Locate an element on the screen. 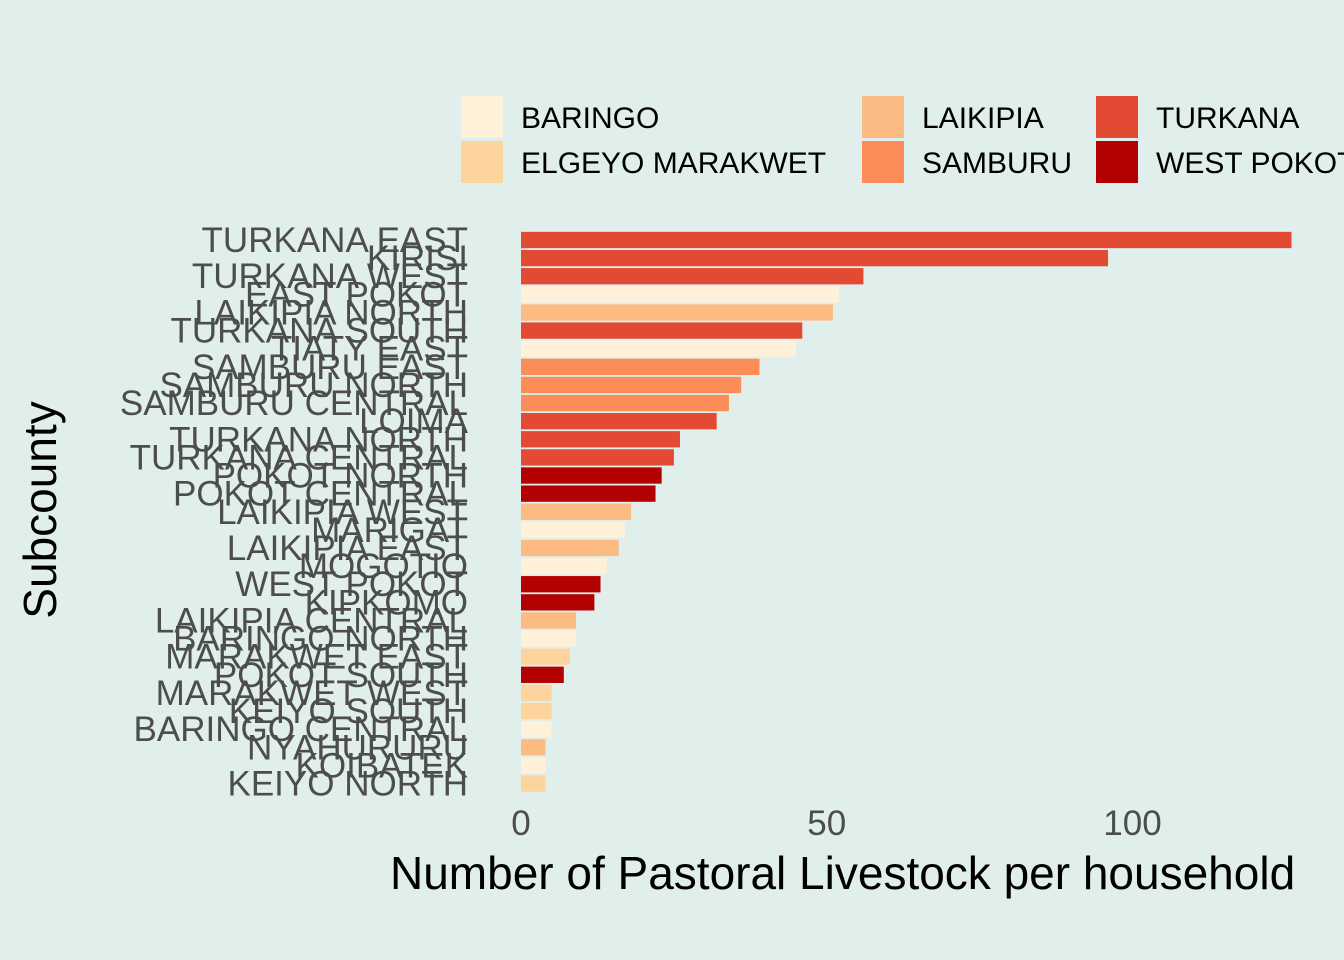 The image size is (1344, 960). bar-laikipia-west is located at coordinates (576, 511).